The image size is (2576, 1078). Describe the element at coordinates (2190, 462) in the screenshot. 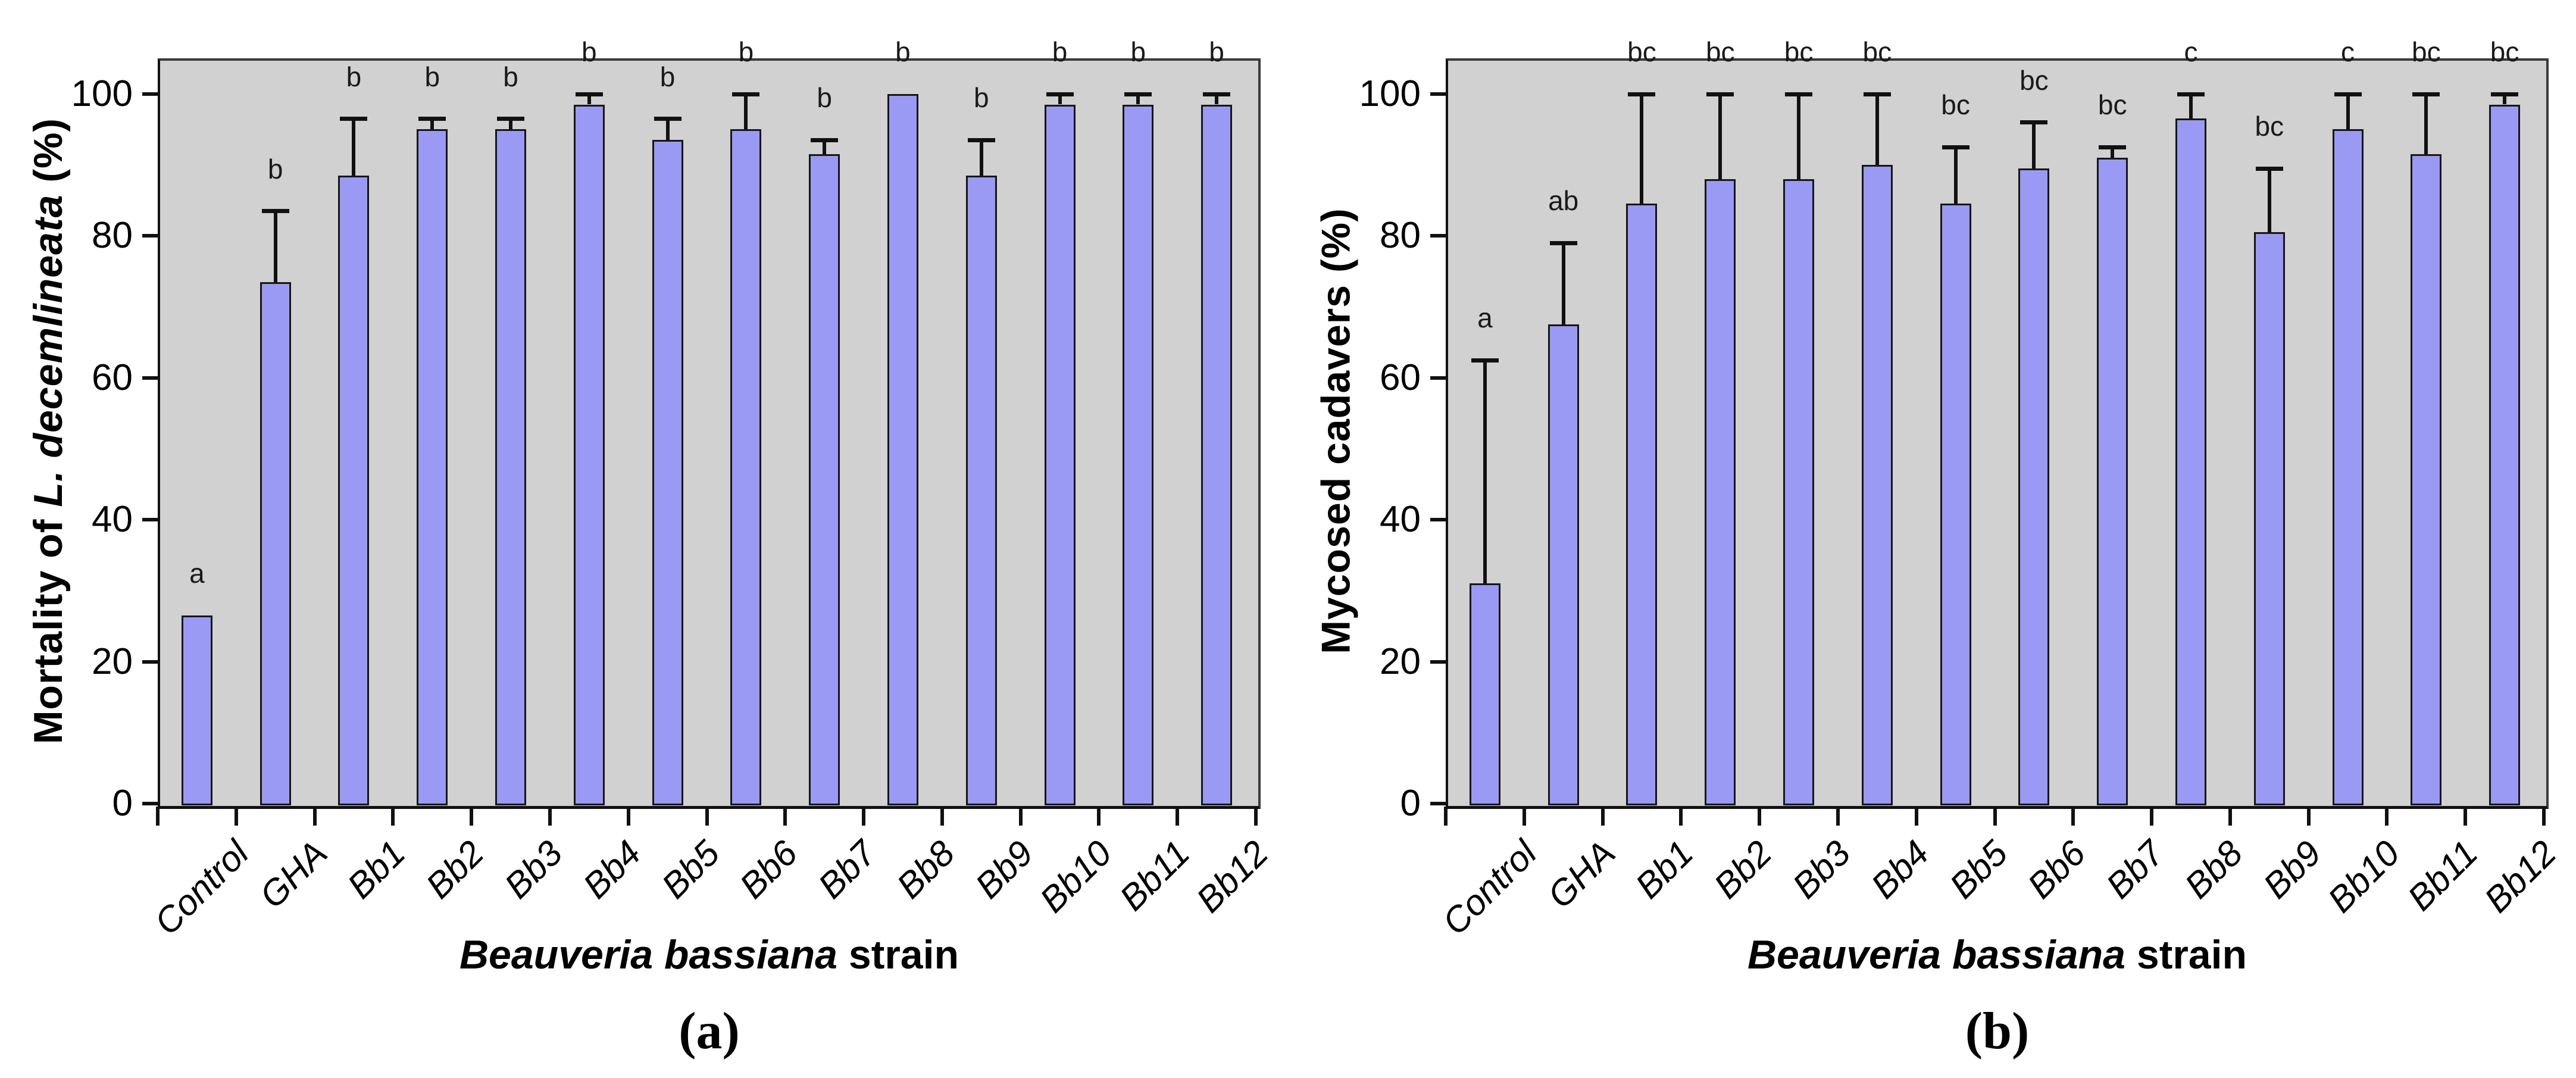

I see `bar-bb8` at that location.